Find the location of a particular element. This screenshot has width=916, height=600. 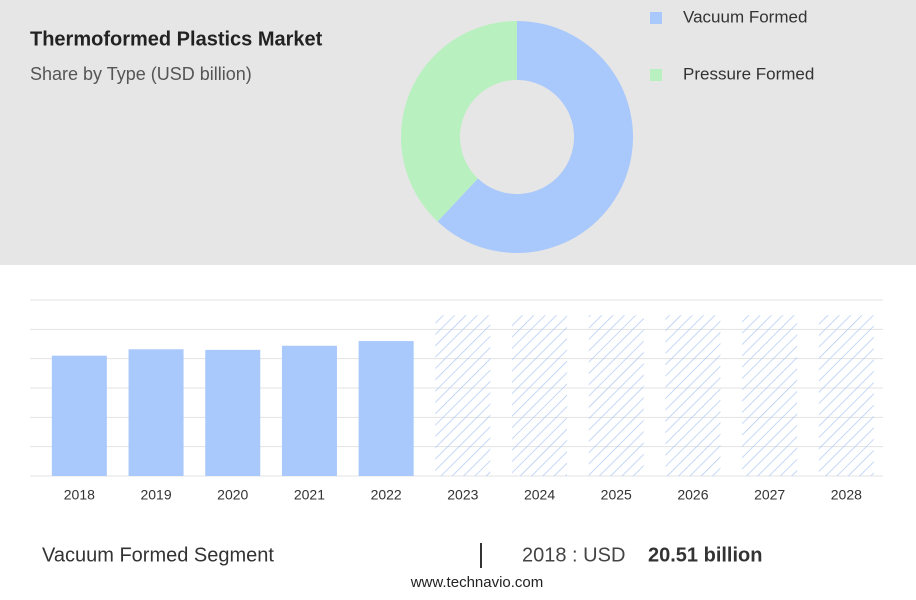

x-tick-label: 2021 is located at coordinates (309, 495).